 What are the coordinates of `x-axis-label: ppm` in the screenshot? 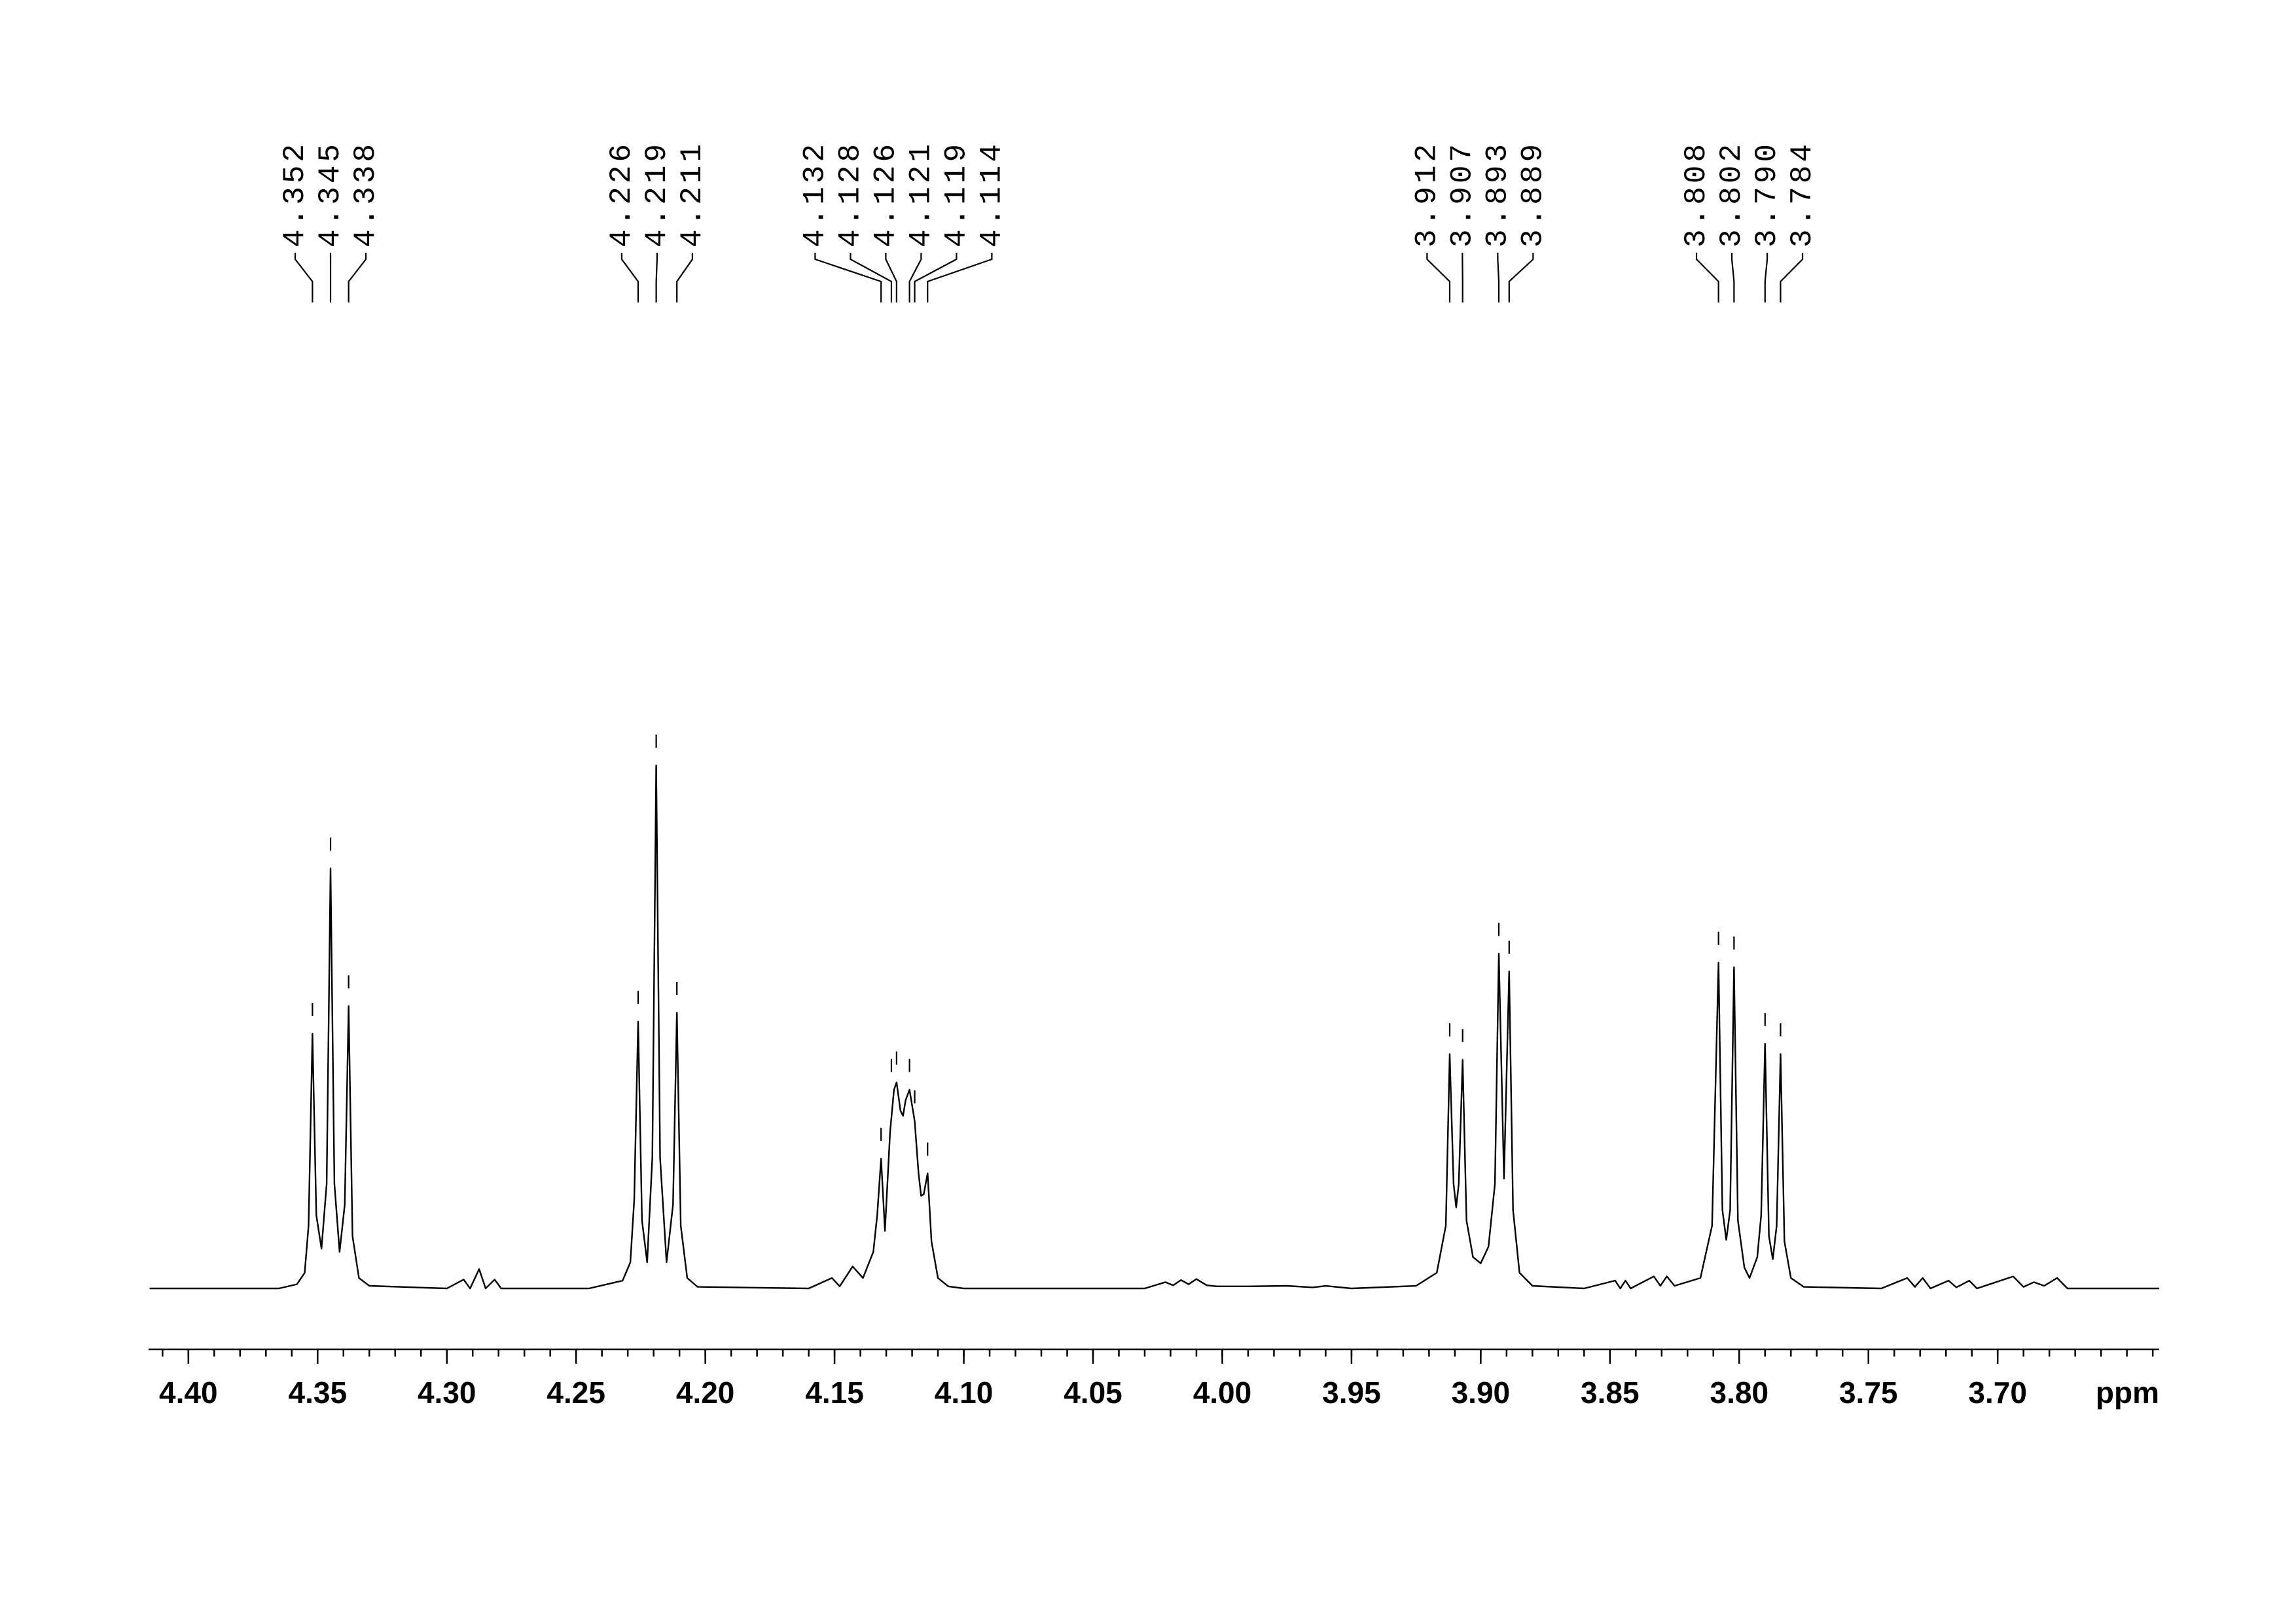 It's located at (2127, 1393).